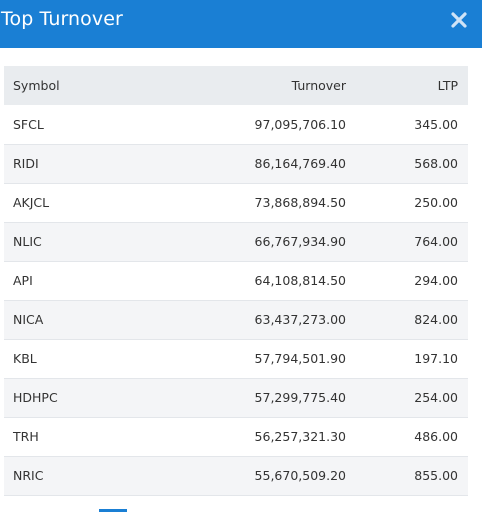 This screenshot has height=512, width=482. What do you see at coordinates (436, 163) in the screenshot?
I see `cell-ltp: 568.00` at bounding box center [436, 163].